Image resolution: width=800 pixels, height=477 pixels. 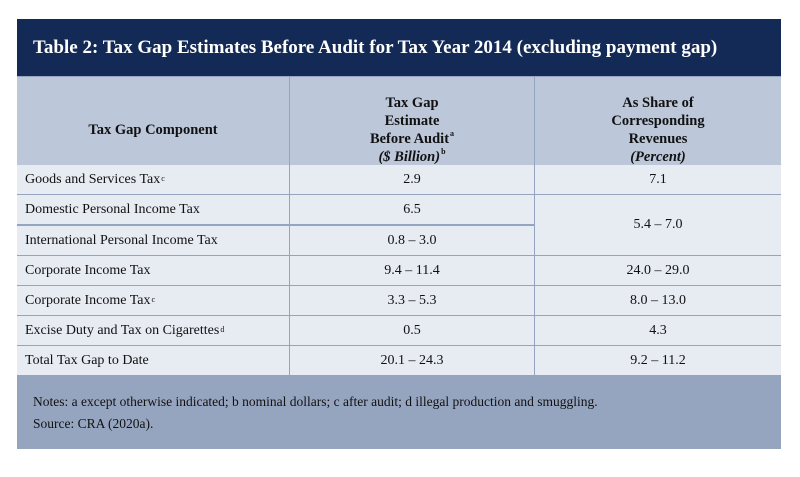 I want to click on header-estimate-sup-a: a, so click(x=452, y=133).